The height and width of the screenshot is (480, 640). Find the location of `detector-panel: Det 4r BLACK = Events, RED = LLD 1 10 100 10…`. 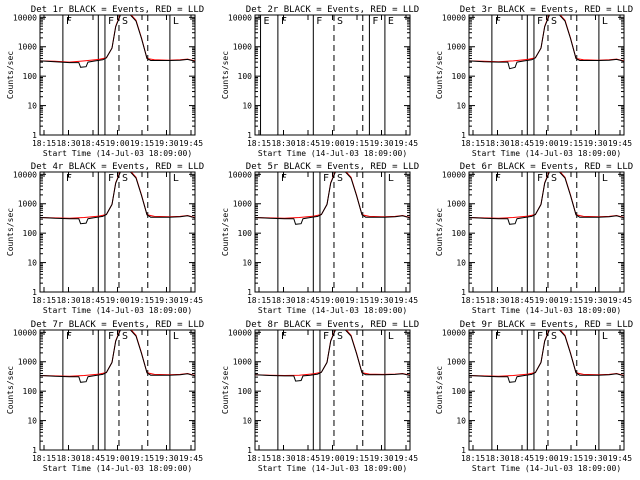

detector-panel: Det 4r BLACK = Events, RED = LLD 1 10 100 10… is located at coordinates (105, 238).